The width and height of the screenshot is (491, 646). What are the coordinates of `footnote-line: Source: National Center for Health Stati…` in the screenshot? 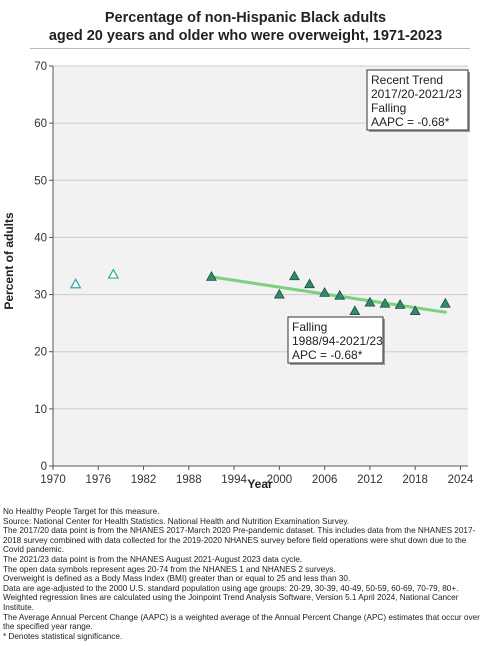 It's located at (176, 521).